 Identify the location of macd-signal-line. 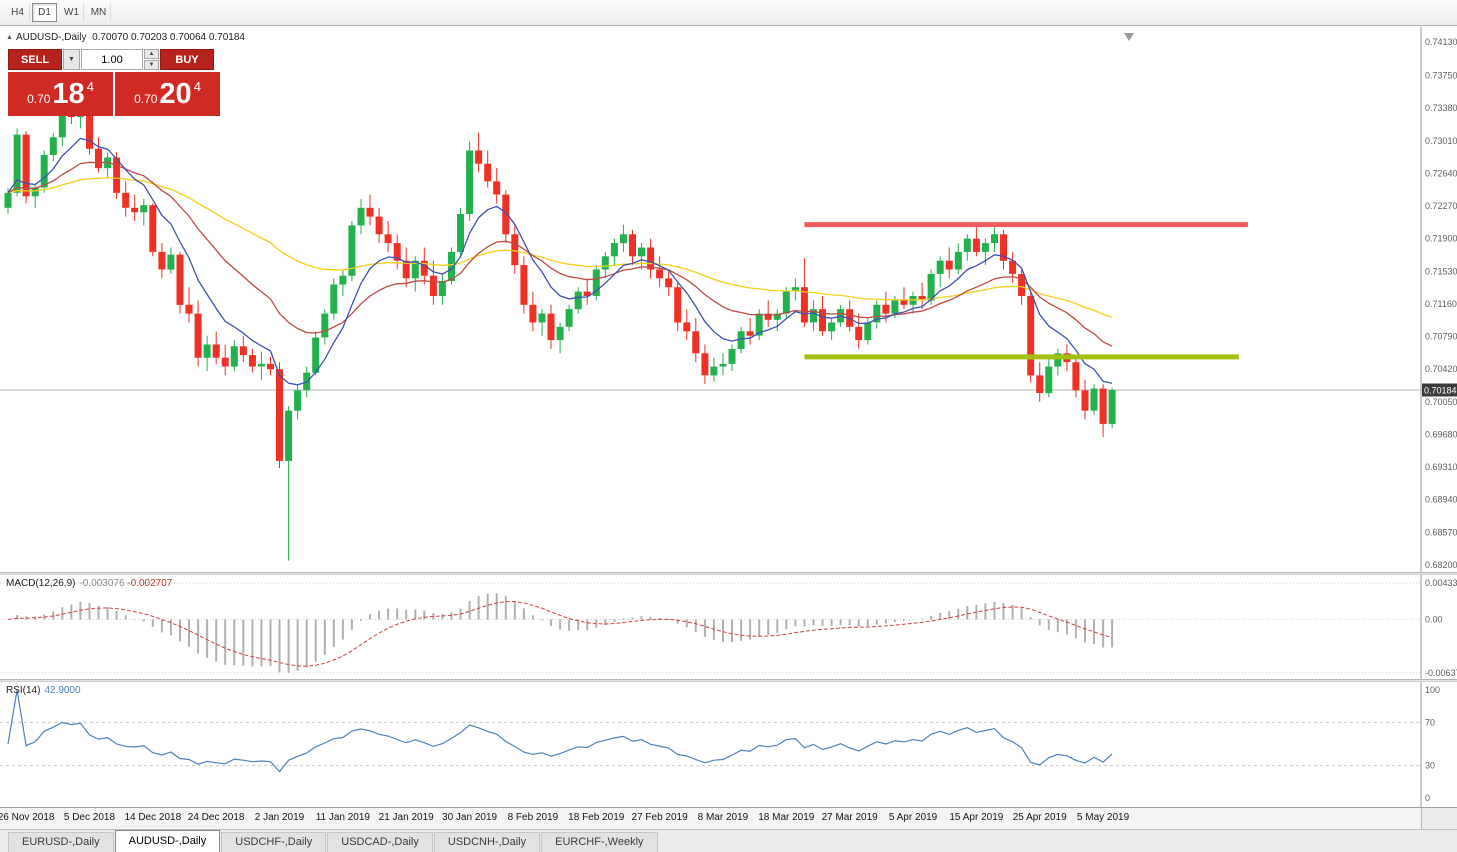
(560, 633).